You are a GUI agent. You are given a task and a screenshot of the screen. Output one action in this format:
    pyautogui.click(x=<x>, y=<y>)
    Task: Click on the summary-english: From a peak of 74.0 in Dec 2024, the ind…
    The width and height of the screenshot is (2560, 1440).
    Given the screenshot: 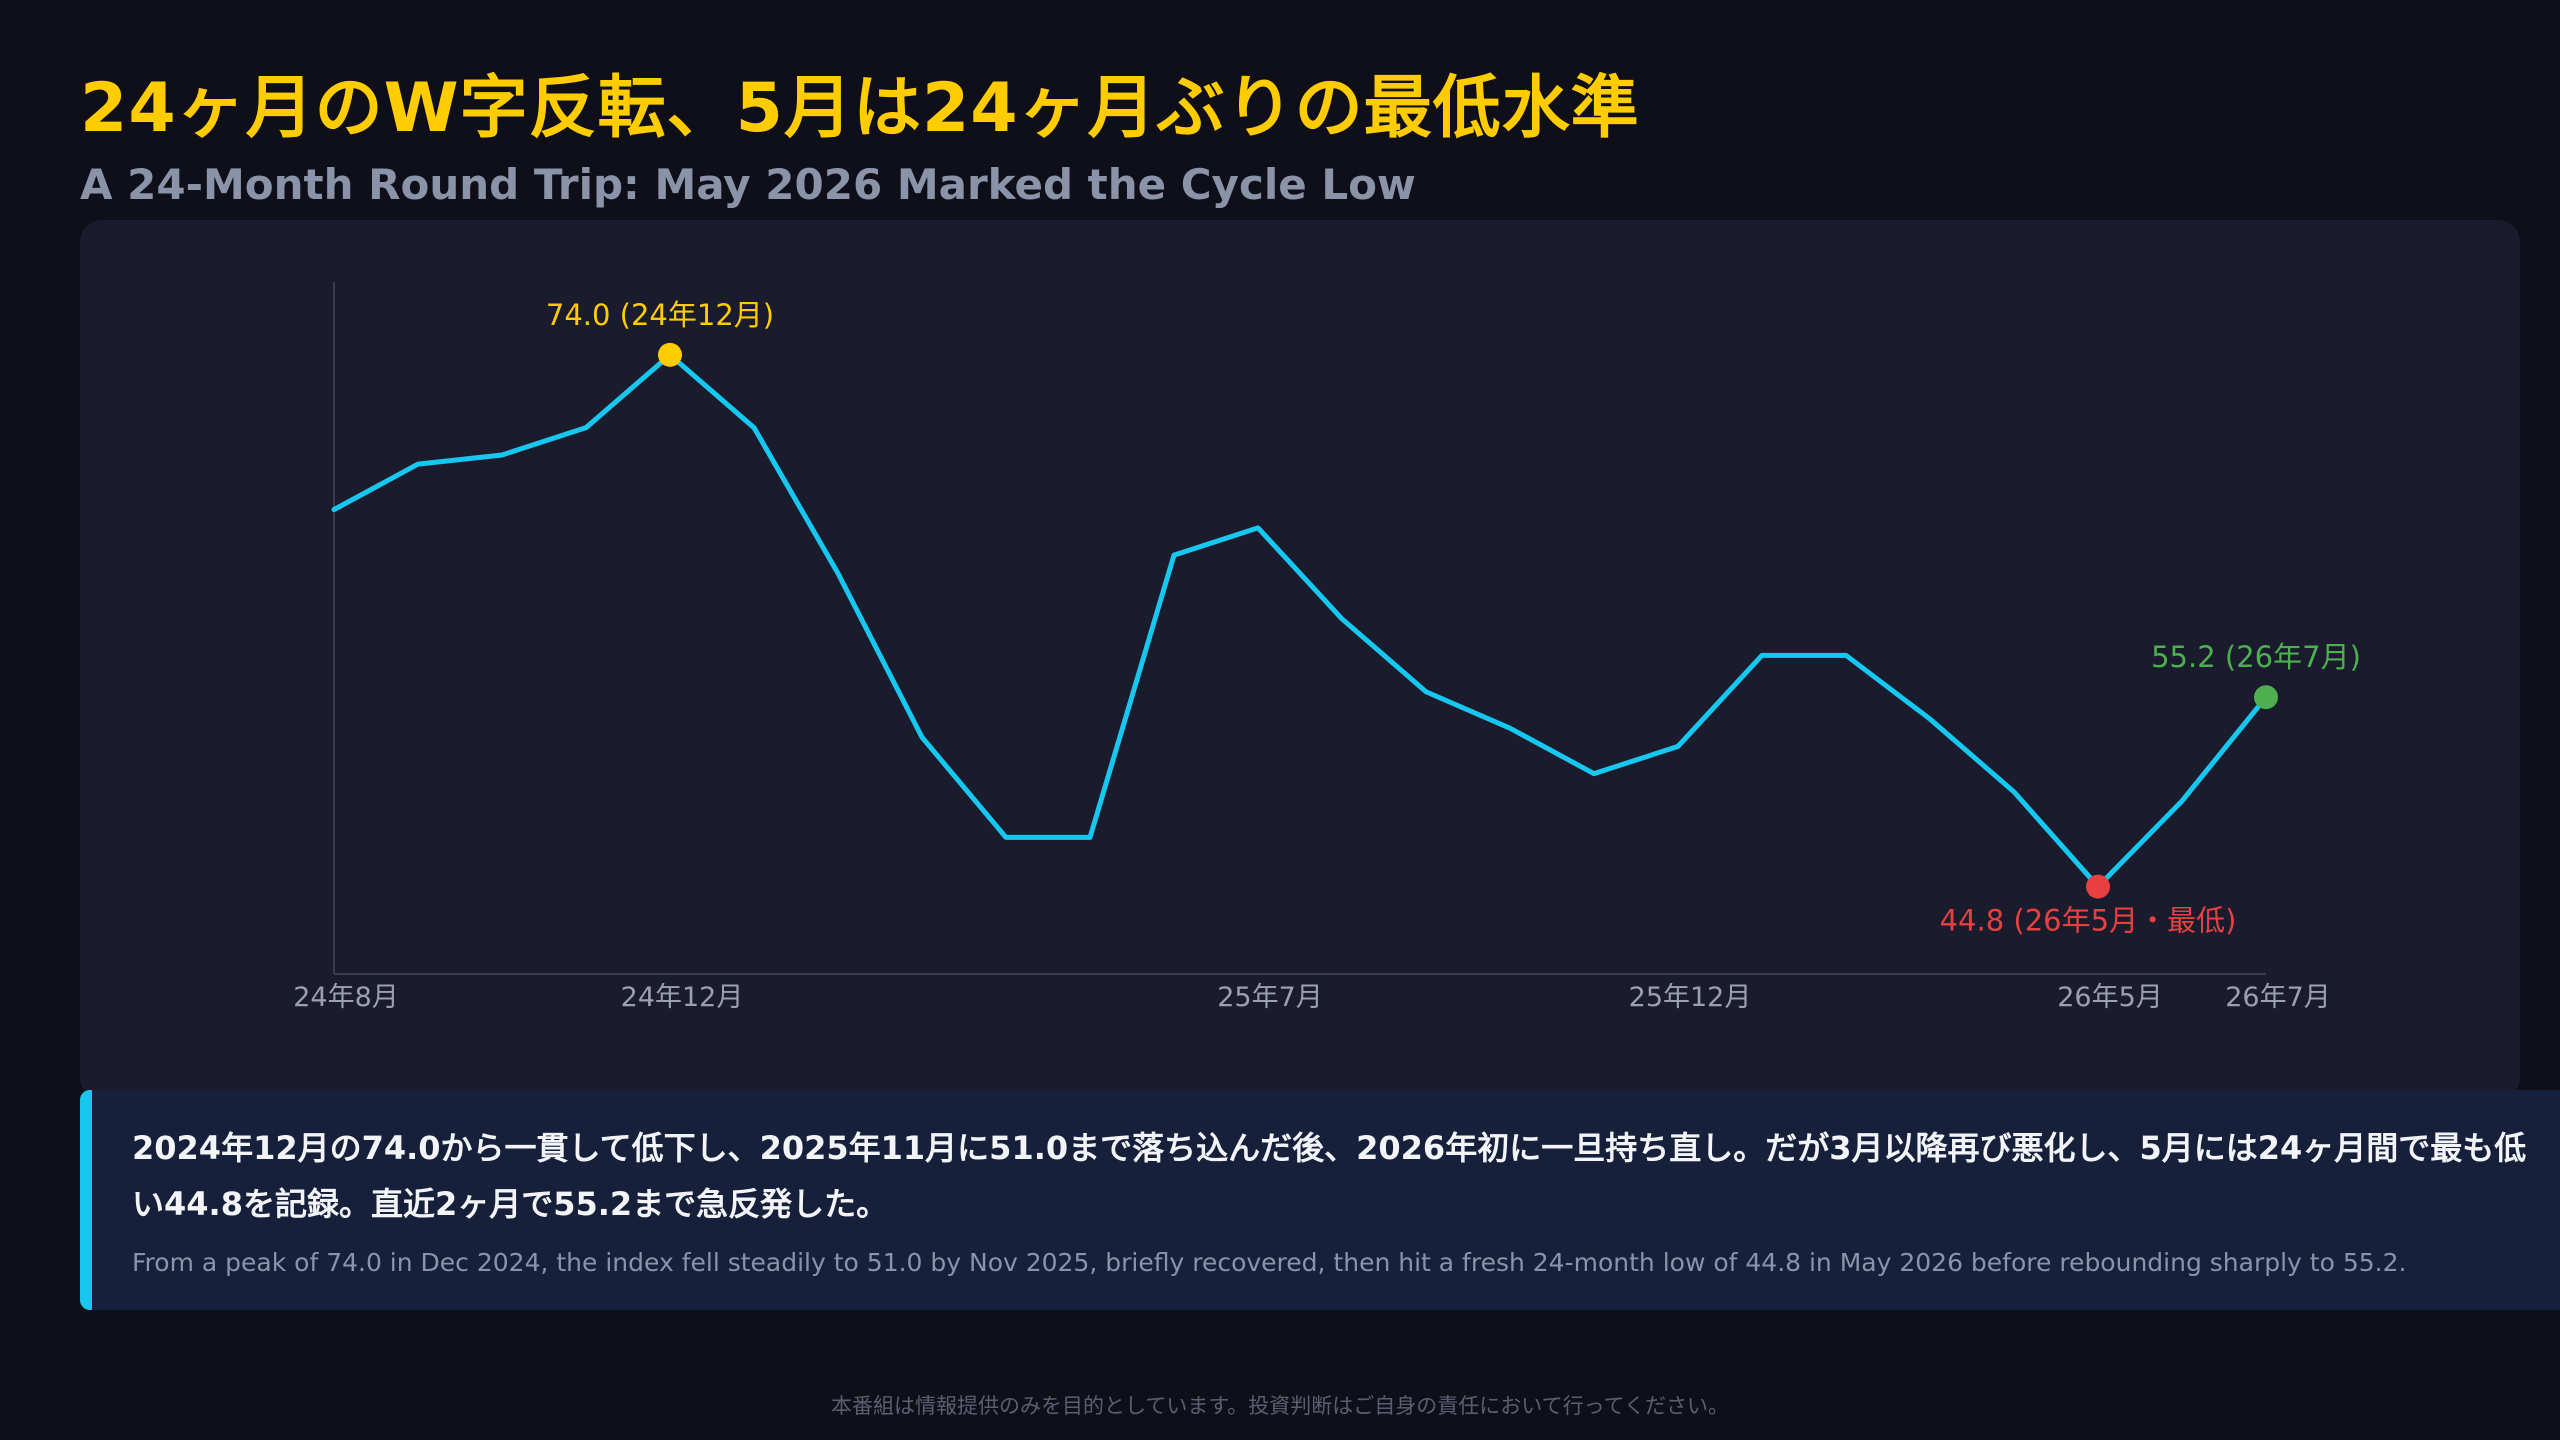 What is the action you would take?
    pyautogui.click(x=1269, y=1262)
    